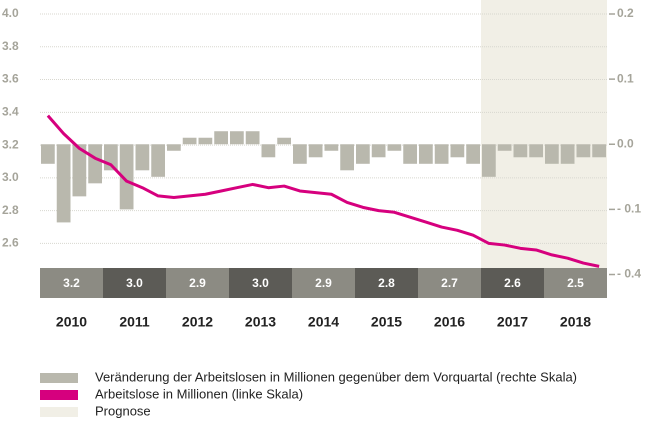 The height and width of the screenshot is (431, 664). Describe the element at coordinates (323, 322) in the screenshot. I see `year-label: 2014` at that location.